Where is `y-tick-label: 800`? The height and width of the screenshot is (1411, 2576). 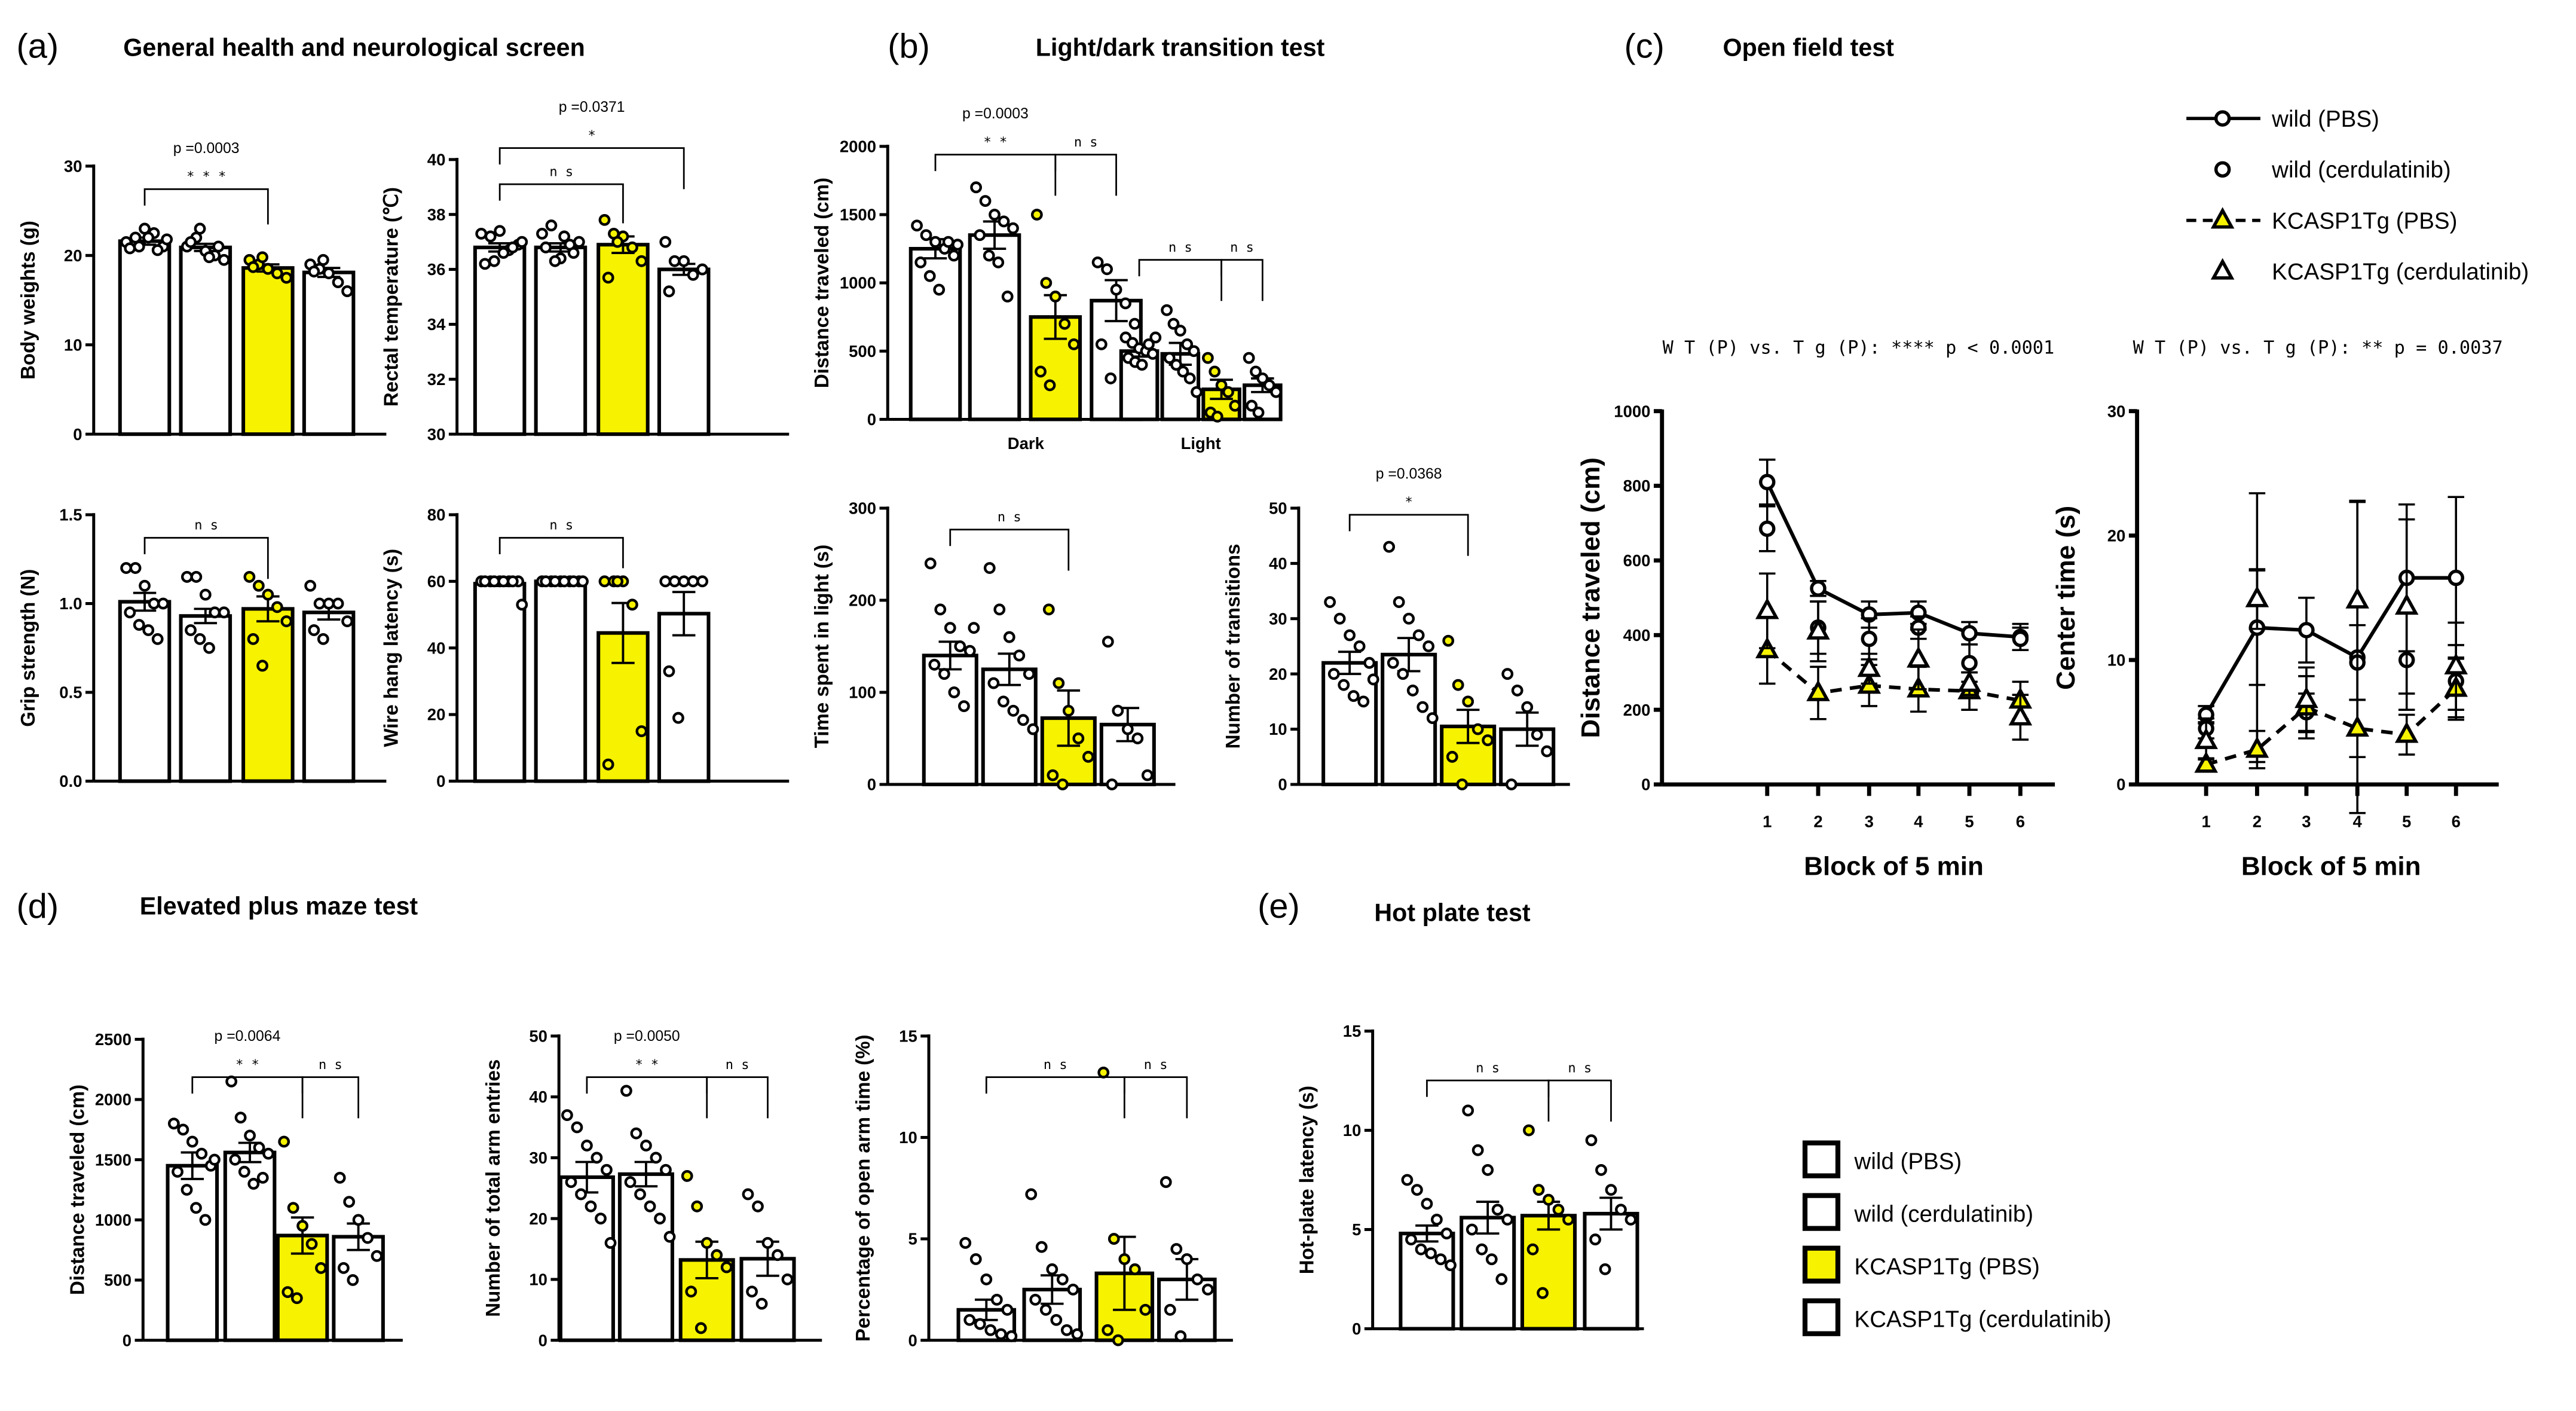 y-tick-label: 800 is located at coordinates (1637, 486).